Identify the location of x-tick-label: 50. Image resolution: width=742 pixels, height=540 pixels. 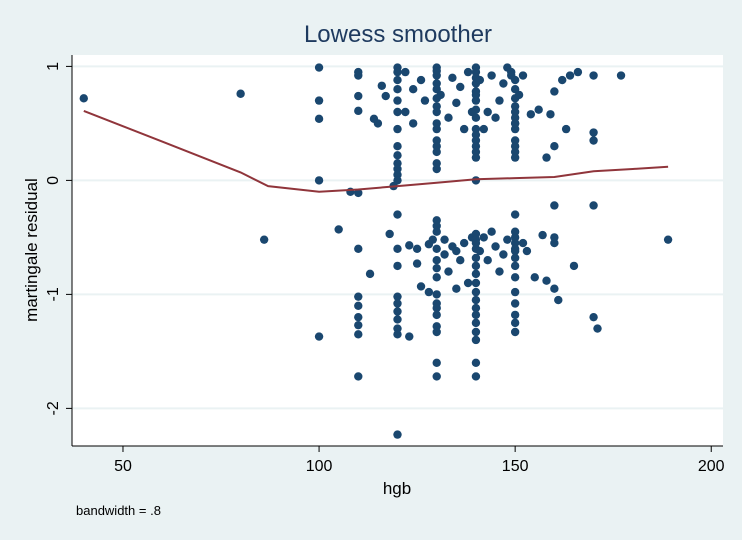
(123, 466).